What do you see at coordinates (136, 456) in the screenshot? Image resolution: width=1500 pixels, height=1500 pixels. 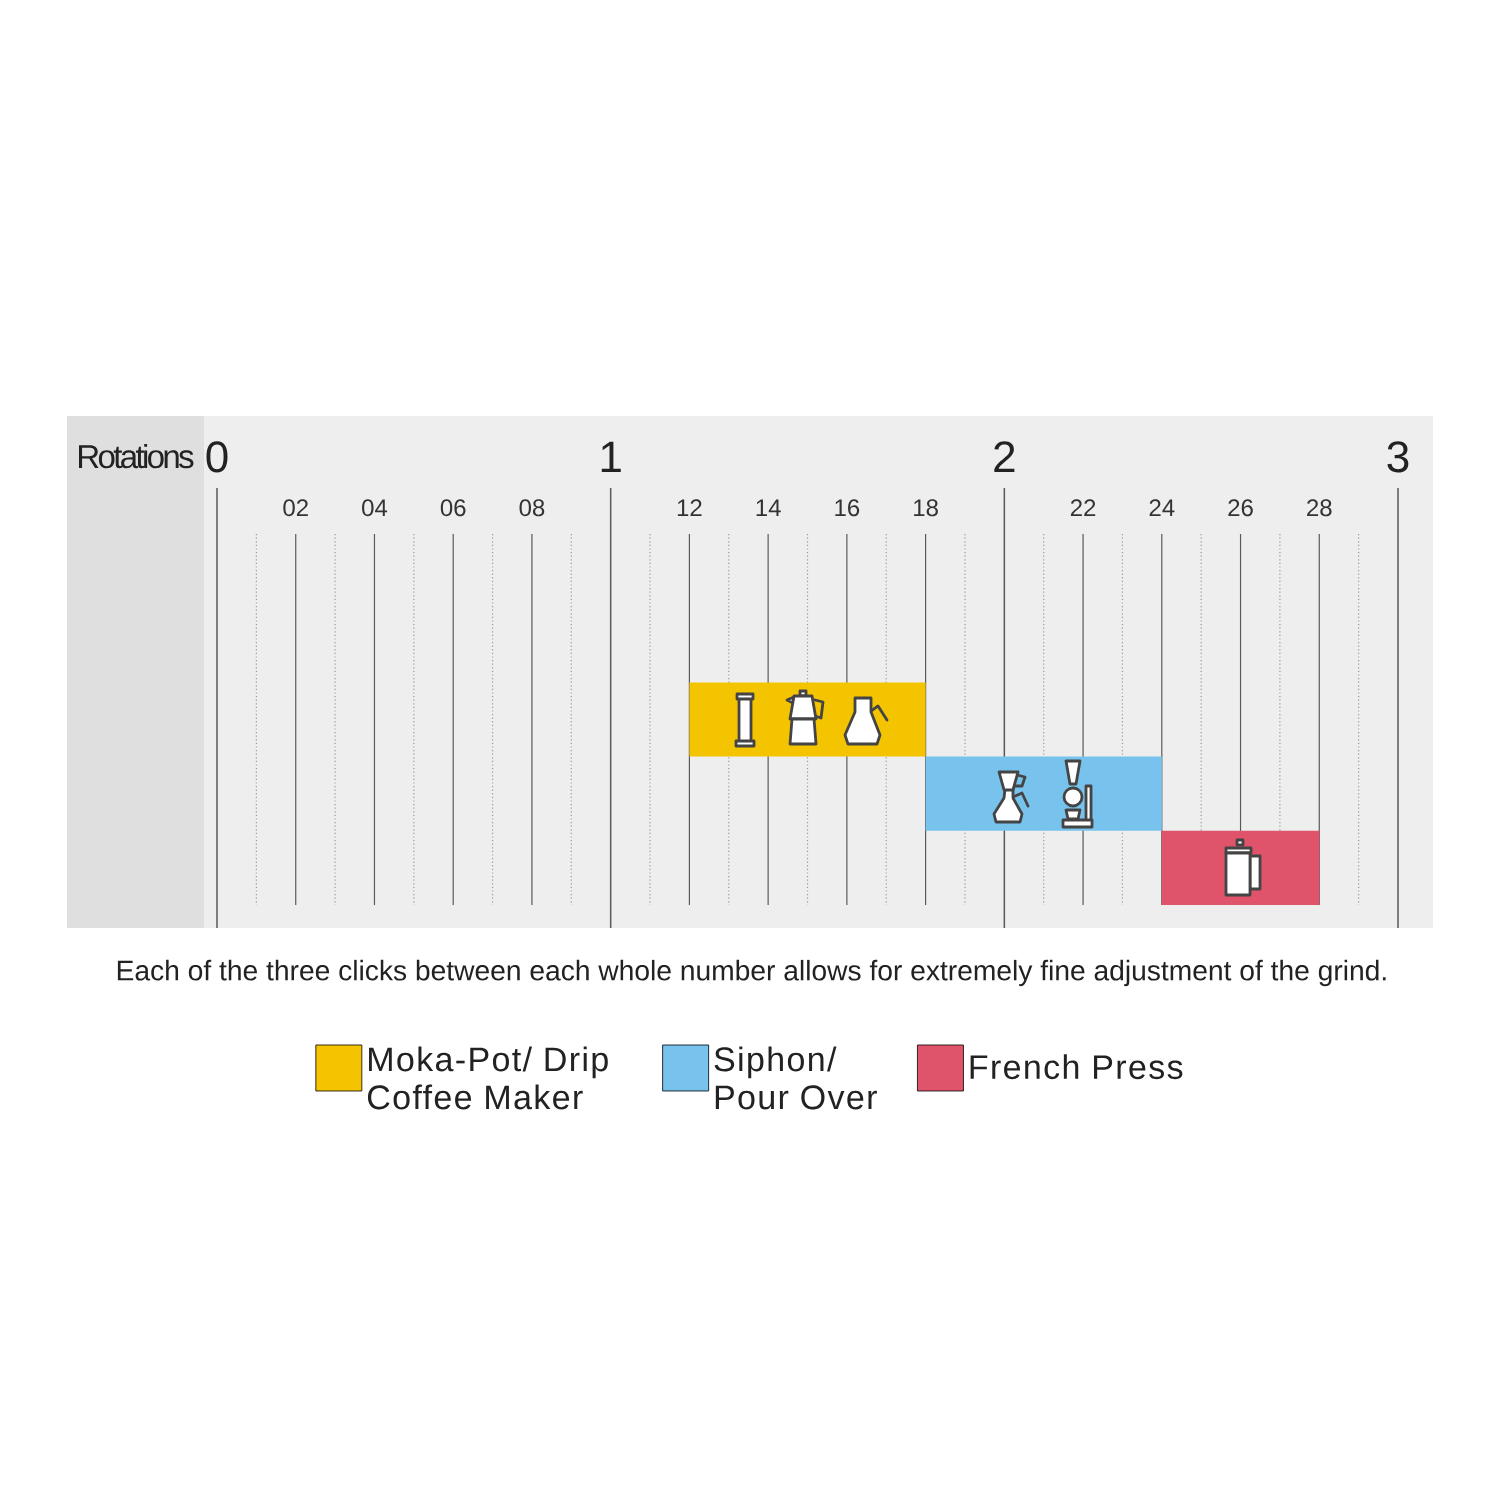 I see `x2-axis-title: Rotations` at bounding box center [136, 456].